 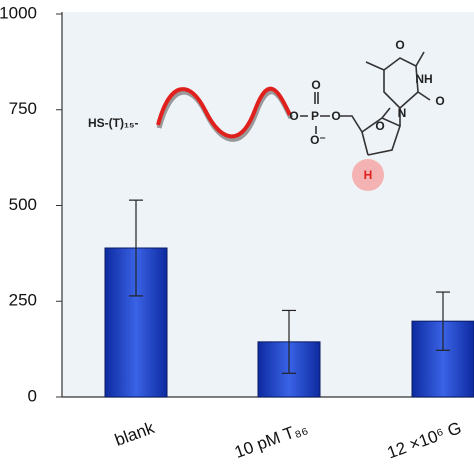 What do you see at coordinates (402, 113) in the screenshot?
I see `atom: N` at bounding box center [402, 113].